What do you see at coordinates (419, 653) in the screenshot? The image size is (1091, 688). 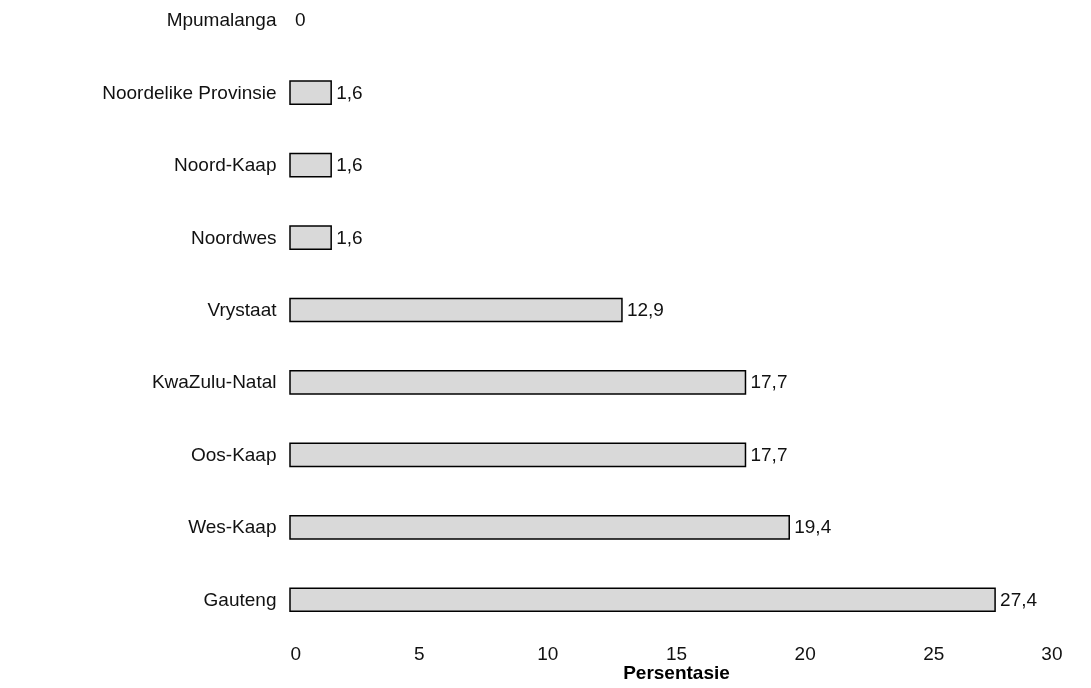 I see `x-tick-label: 5` at bounding box center [419, 653].